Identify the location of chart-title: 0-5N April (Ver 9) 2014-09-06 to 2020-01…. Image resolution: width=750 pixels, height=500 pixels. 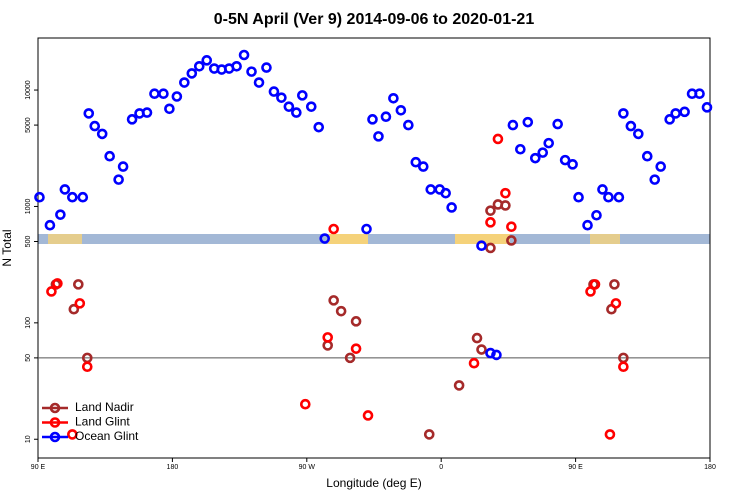
(374, 19).